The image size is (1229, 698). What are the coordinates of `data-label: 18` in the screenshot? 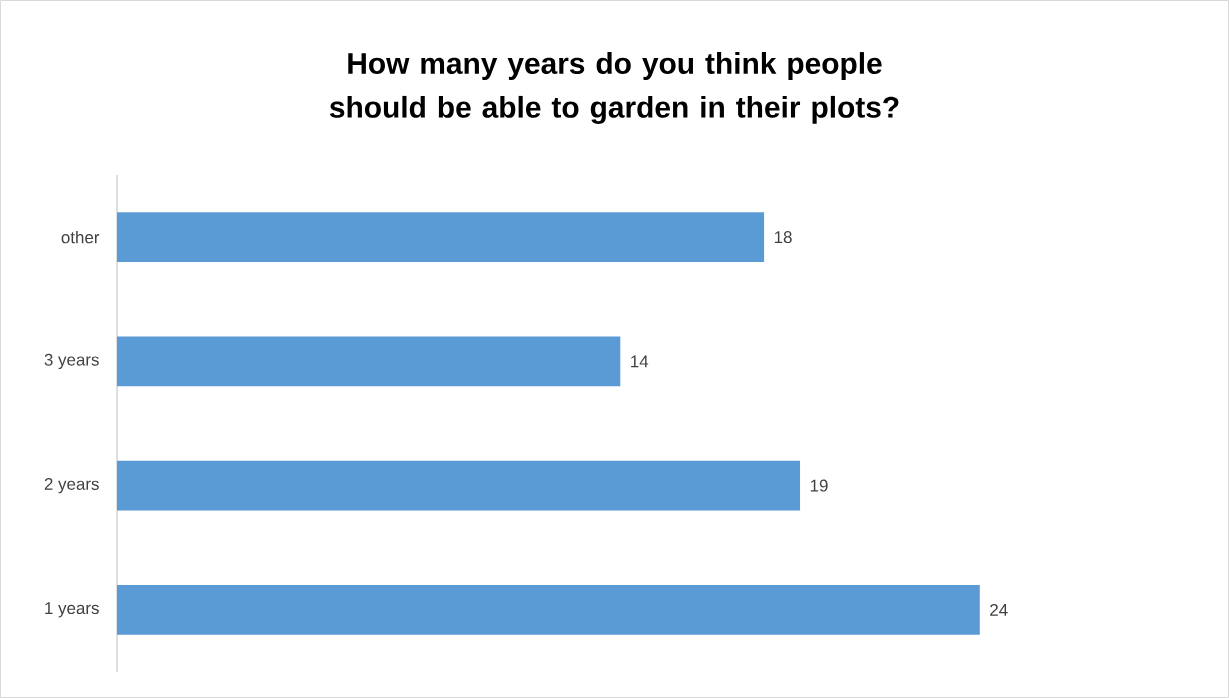 It's located at (783, 237).